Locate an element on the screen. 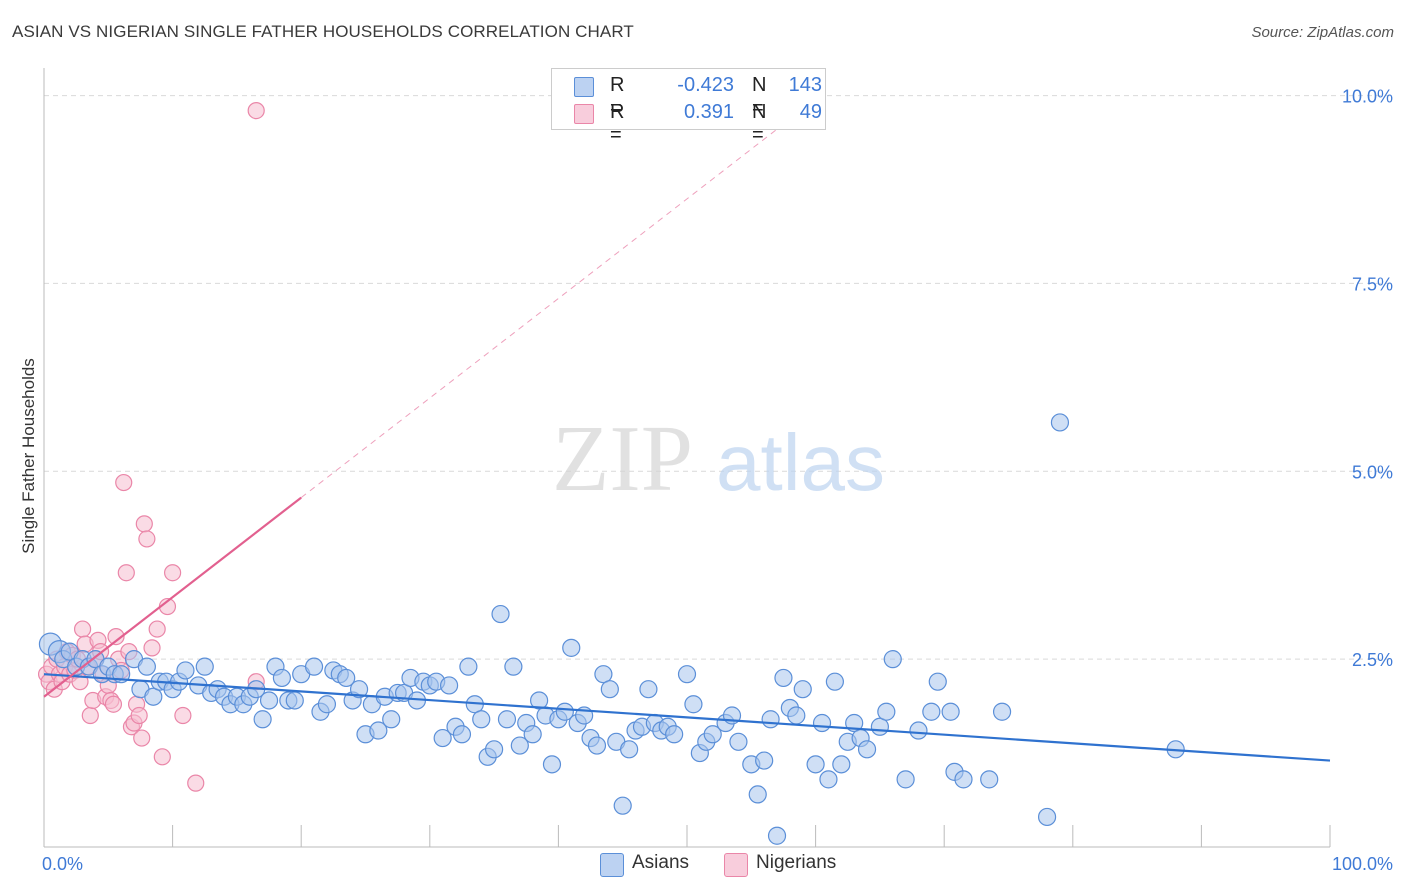 Image resolution: width=1406 pixels, height=892 pixels. asians-trend-line is located at coordinates (687, 717).